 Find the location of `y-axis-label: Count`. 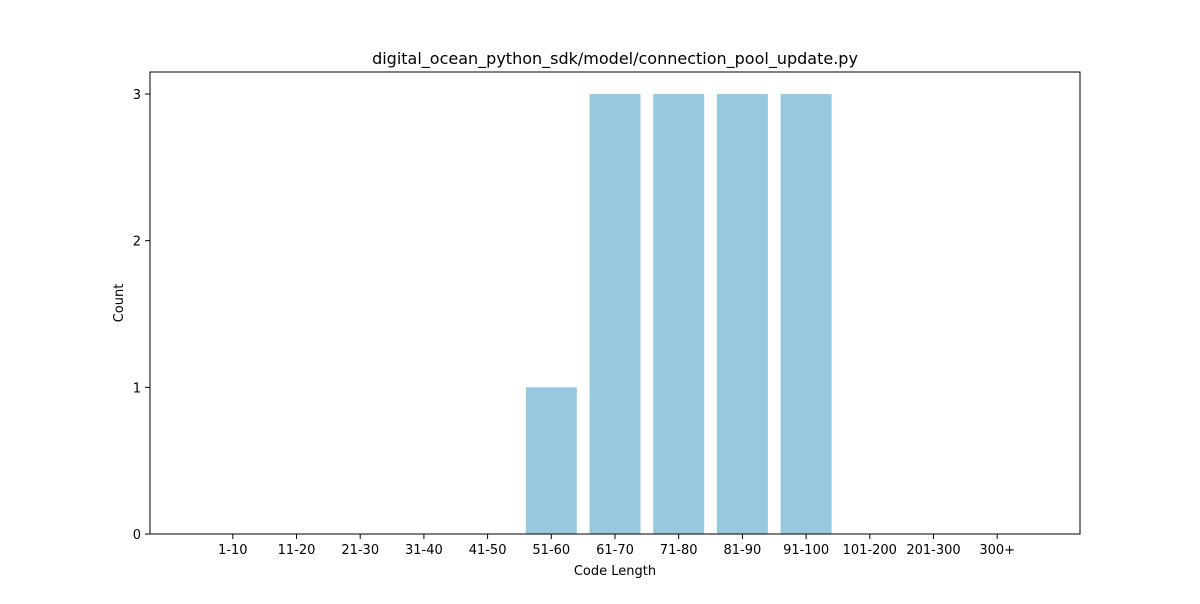

y-axis-label: Count is located at coordinates (119, 303).